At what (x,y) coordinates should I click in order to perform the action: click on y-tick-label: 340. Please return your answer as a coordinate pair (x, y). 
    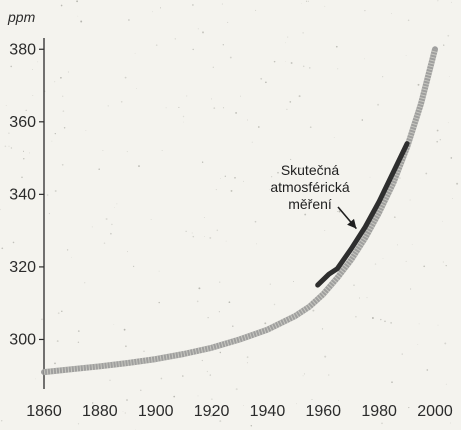
    Looking at the image, I should click on (22, 194).